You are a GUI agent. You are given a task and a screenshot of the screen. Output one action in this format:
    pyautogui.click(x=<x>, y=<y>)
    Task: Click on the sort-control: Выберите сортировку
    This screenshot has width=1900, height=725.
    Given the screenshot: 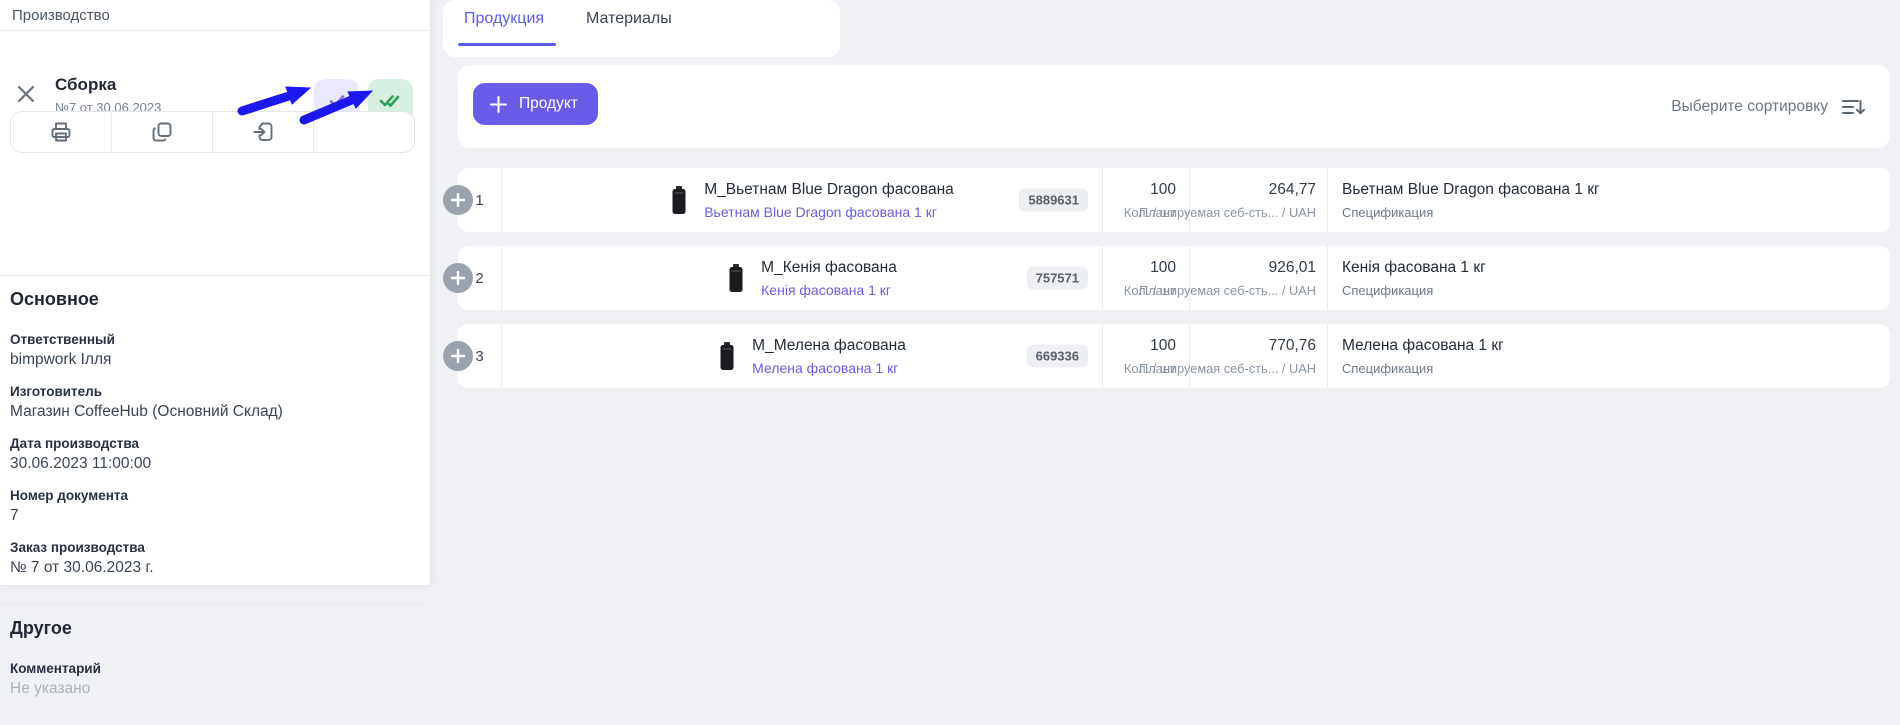 What is the action you would take?
    pyautogui.click(x=1768, y=107)
    